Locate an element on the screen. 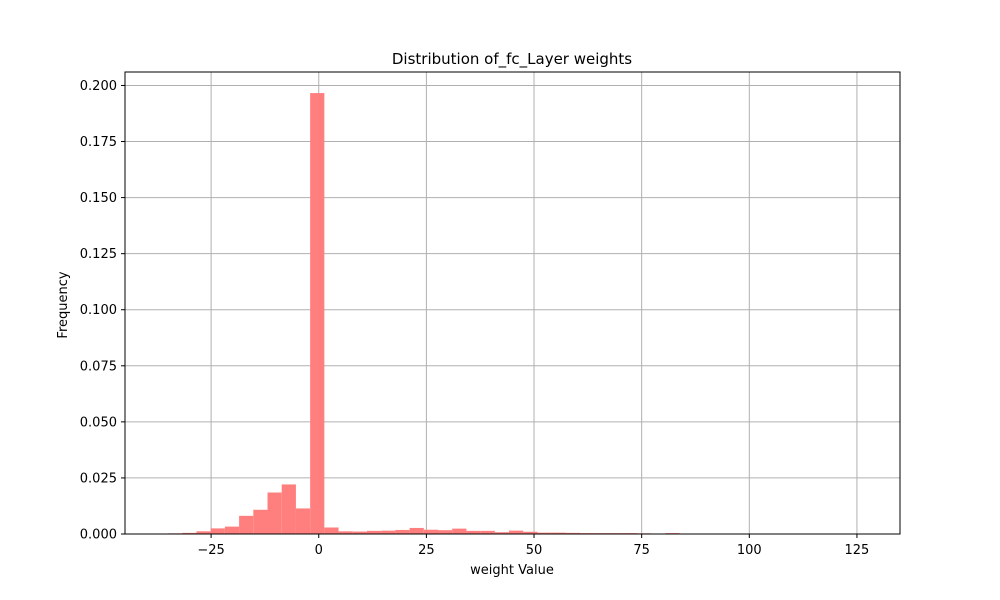  y-tick-label: 0.200 is located at coordinates (98, 86).